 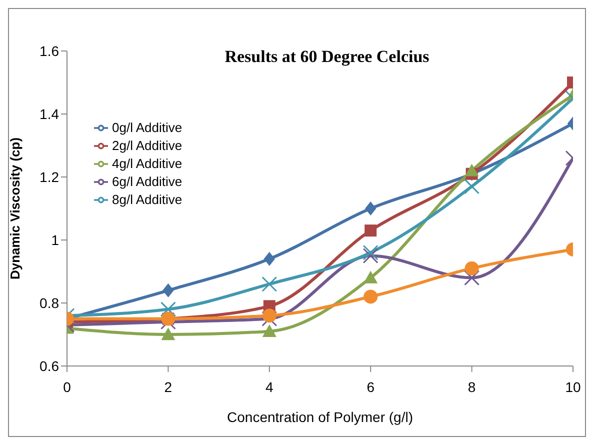 I want to click on legend-label: 4g/l Additive, so click(x=147, y=163).